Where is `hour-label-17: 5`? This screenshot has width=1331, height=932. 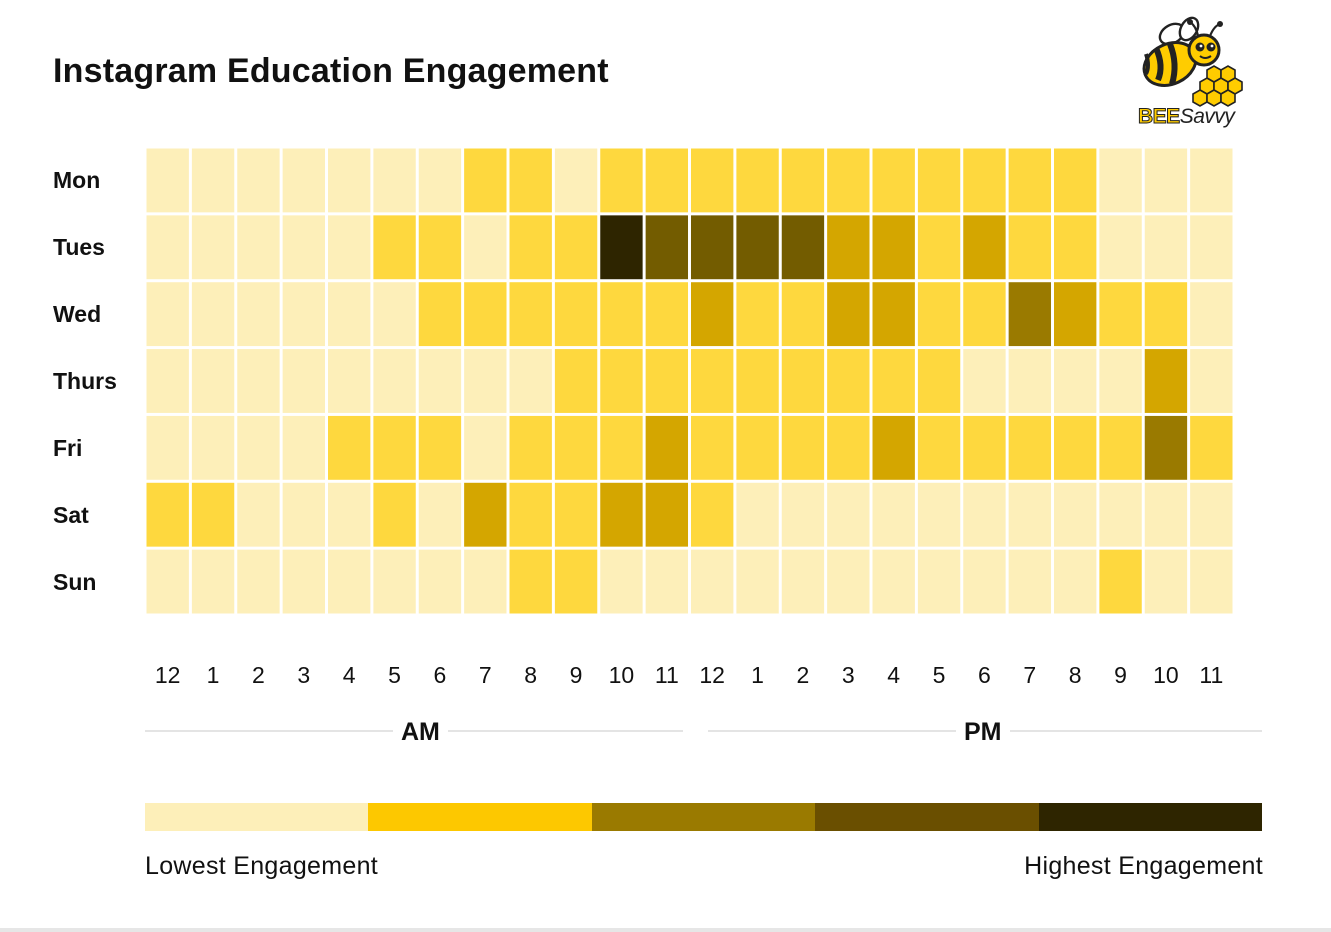 hour-label-17: 5 is located at coordinates (939, 675).